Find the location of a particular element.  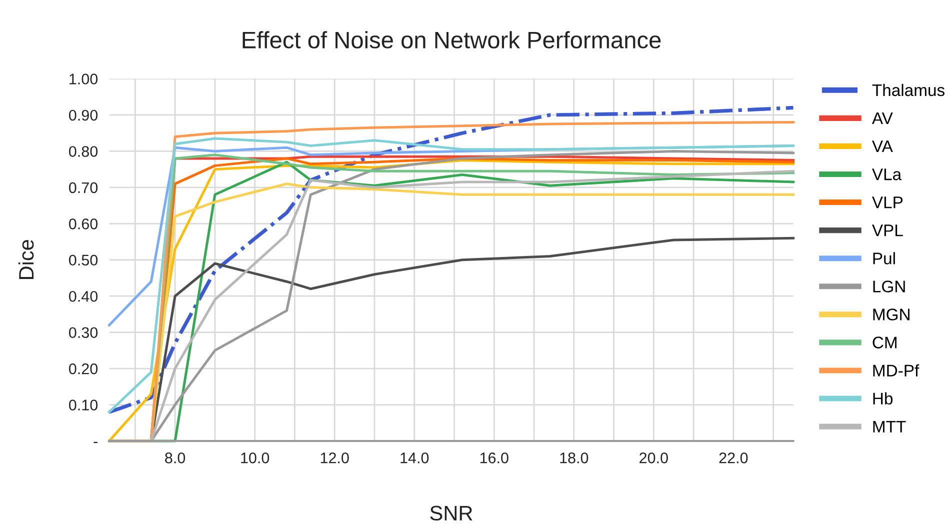

legend-label: Hb is located at coordinates (883, 398).